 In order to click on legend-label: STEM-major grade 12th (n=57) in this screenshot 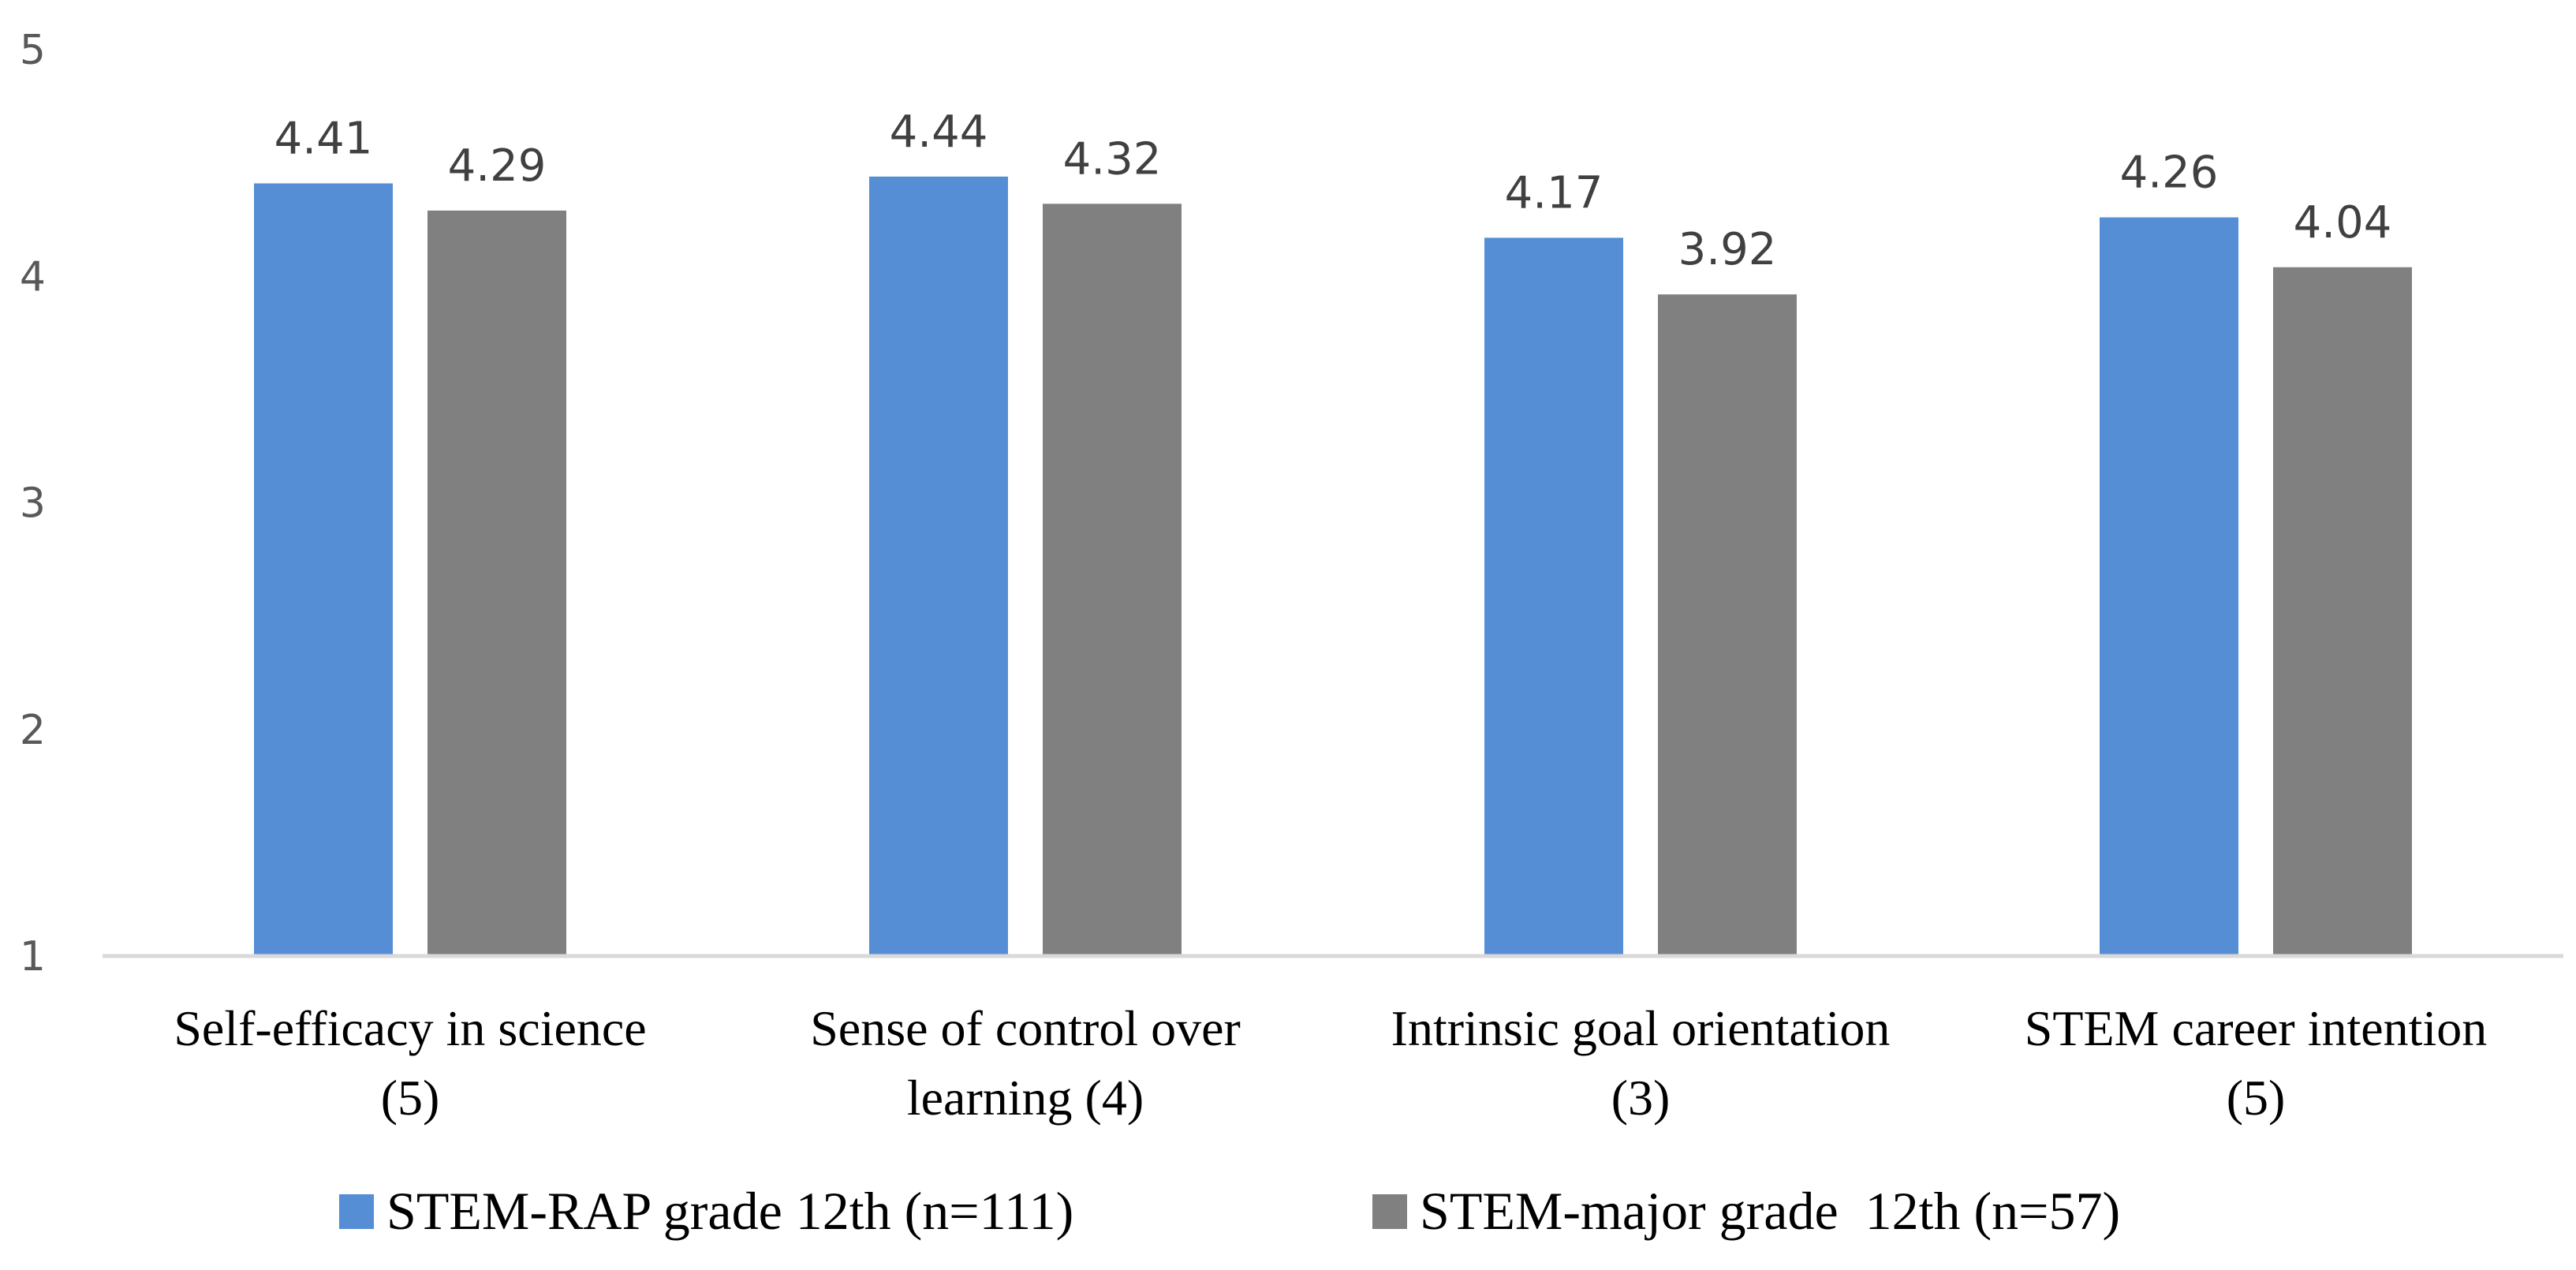, I will do `click(1770, 1211)`.